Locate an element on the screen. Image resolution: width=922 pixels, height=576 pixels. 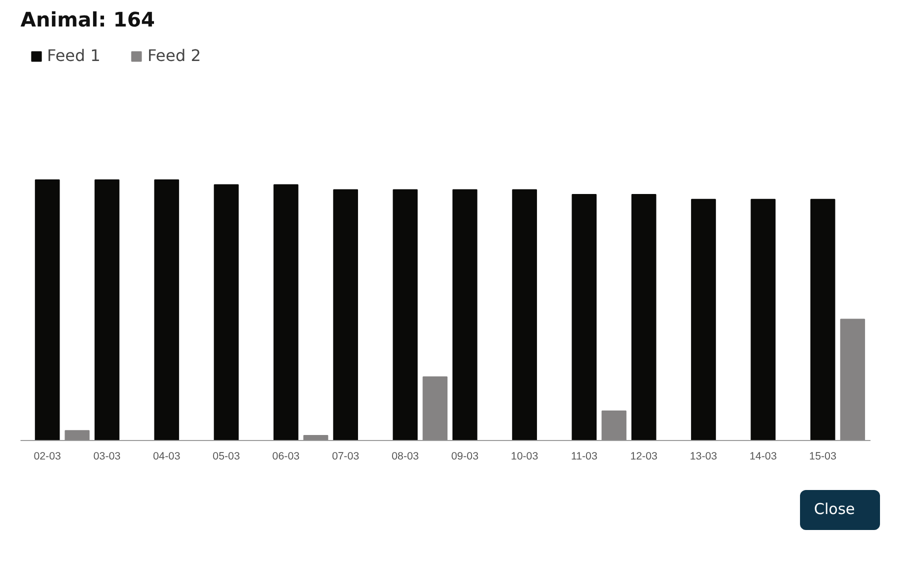
x-tick-label: 13-03 is located at coordinates (704, 456).